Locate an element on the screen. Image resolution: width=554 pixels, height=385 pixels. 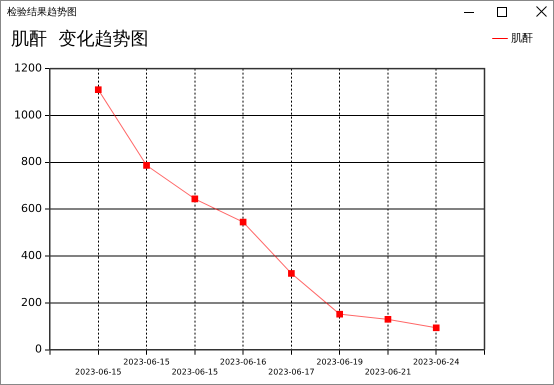
x-tick-label: 2023-06-17 is located at coordinates (291, 371).